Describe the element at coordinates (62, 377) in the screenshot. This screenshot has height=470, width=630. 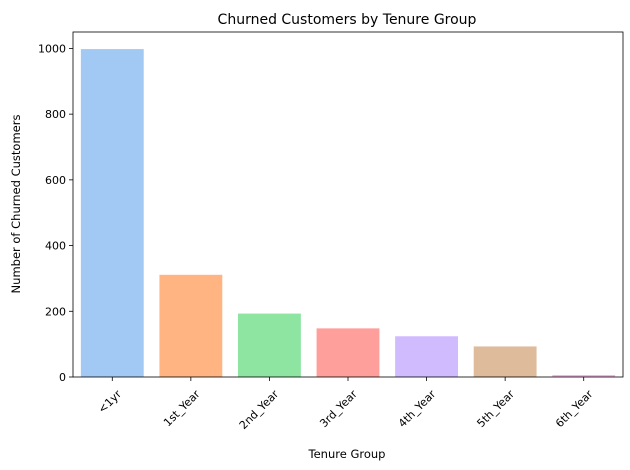
I see `y-tick-label-0: 0` at that location.